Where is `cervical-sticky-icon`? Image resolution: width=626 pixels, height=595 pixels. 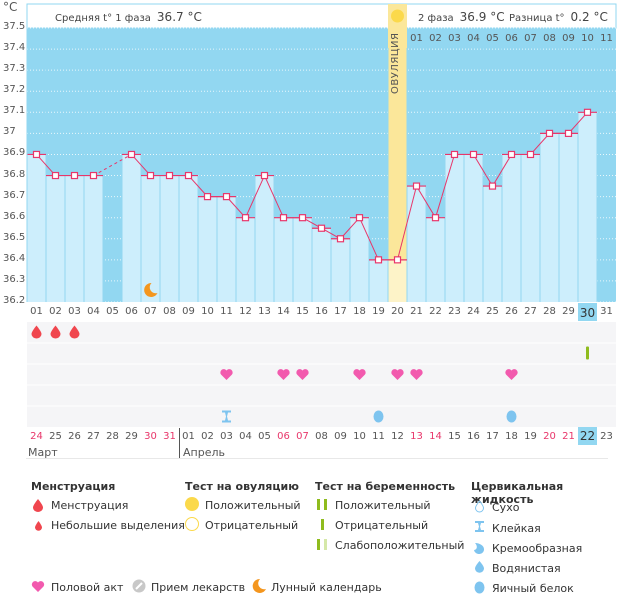
cervical-sticky-icon is located at coordinates (479, 526).